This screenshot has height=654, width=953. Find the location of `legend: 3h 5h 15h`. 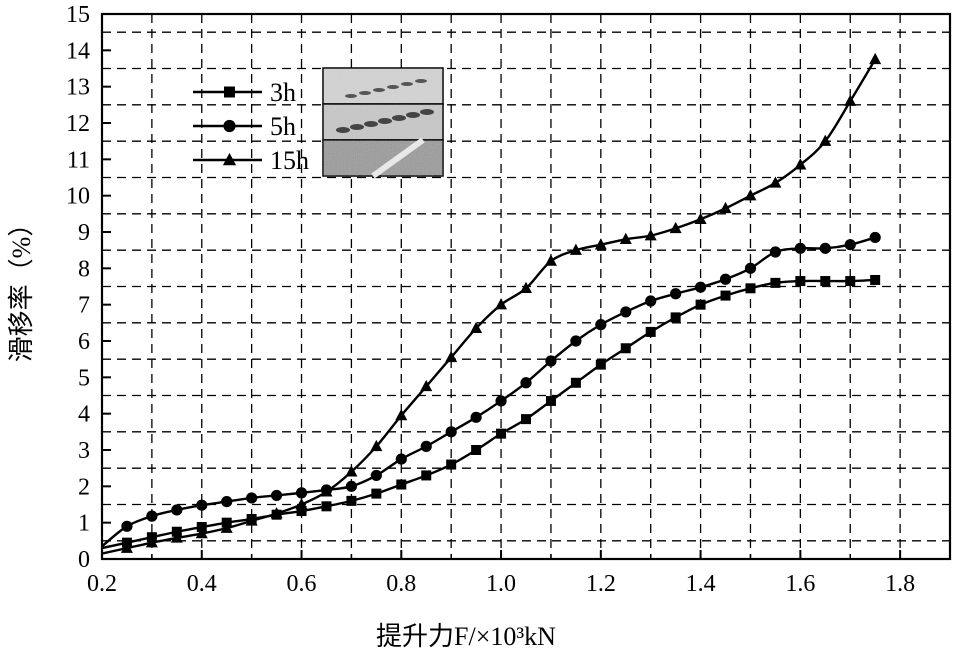

legend: 3h 5h 15h is located at coordinates (251, 126).